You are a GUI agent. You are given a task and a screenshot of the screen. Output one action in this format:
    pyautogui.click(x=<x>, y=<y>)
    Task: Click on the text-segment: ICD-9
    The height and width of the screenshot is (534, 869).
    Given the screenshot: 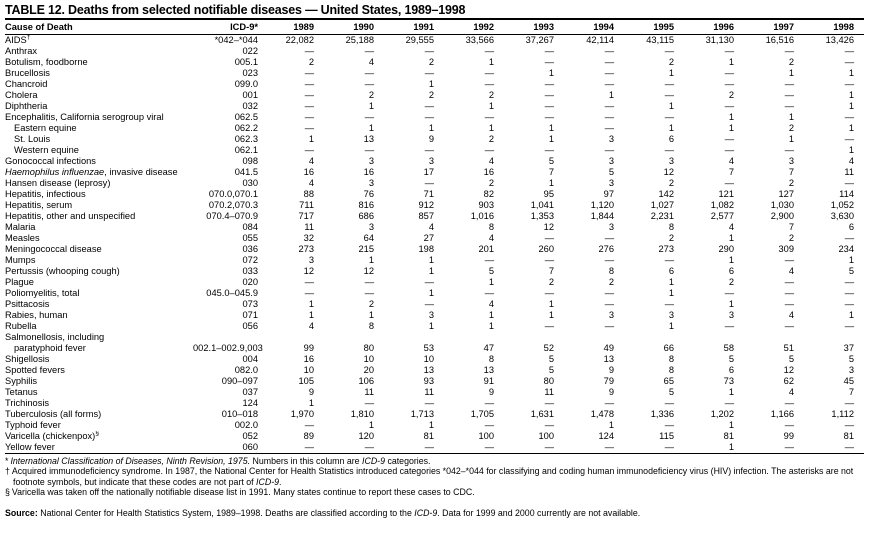 What is the action you would take?
    pyautogui.click(x=426, y=512)
    